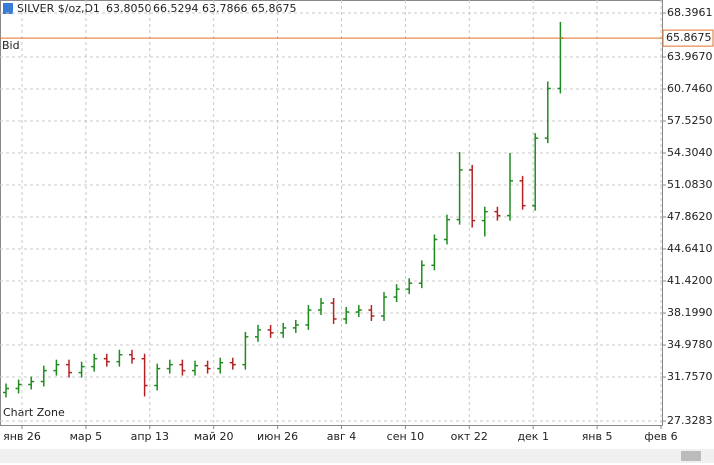 This screenshot has width=714, height=465. I want to click on x-tick-label: янв 5, so click(597, 436).